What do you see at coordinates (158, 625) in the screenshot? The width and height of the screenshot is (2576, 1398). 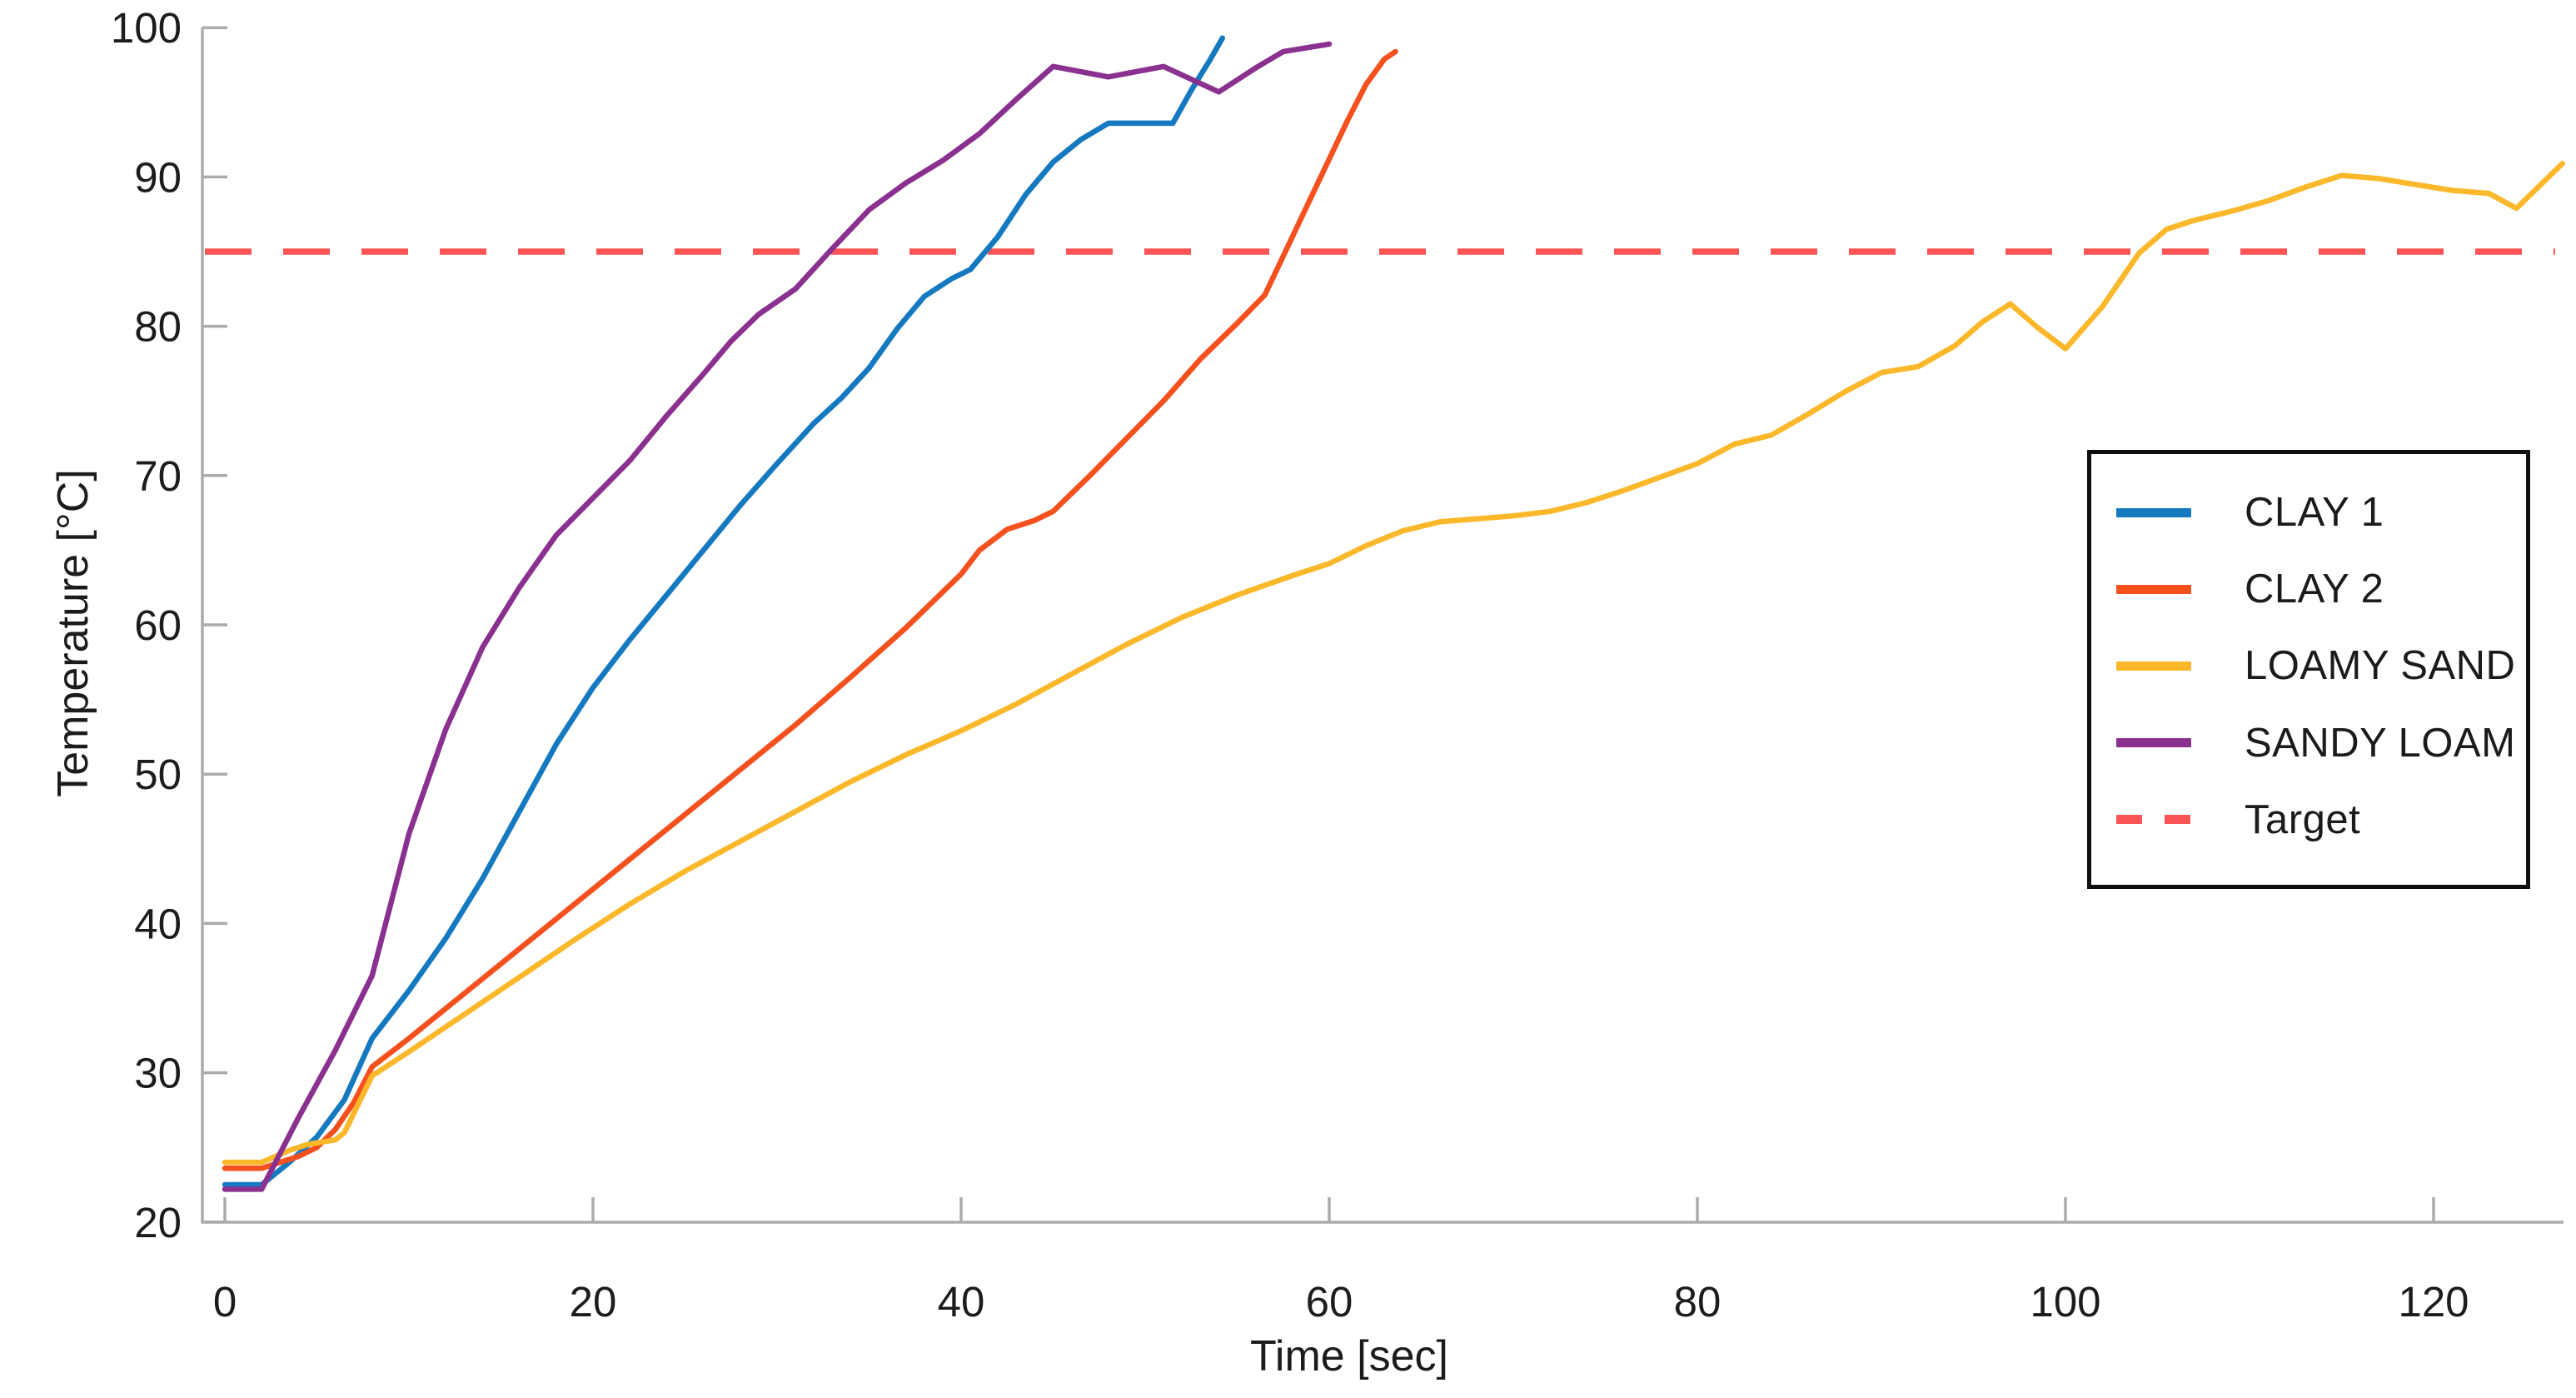 I see `y-tick-label: 60` at bounding box center [158, 625].